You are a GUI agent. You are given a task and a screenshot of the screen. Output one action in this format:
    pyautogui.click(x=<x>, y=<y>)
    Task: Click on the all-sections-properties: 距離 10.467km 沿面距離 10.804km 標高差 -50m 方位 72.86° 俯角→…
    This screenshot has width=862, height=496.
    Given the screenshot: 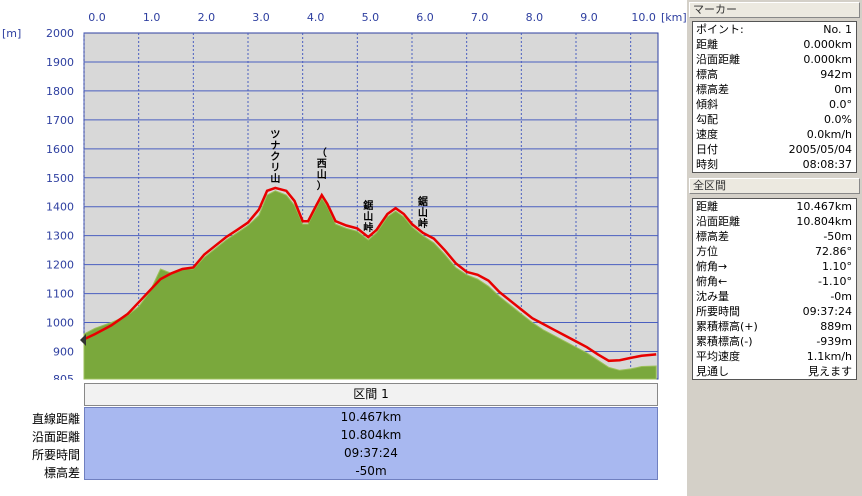 What is the action you would take?
    pyautogui.click(x=774, y=289)
    